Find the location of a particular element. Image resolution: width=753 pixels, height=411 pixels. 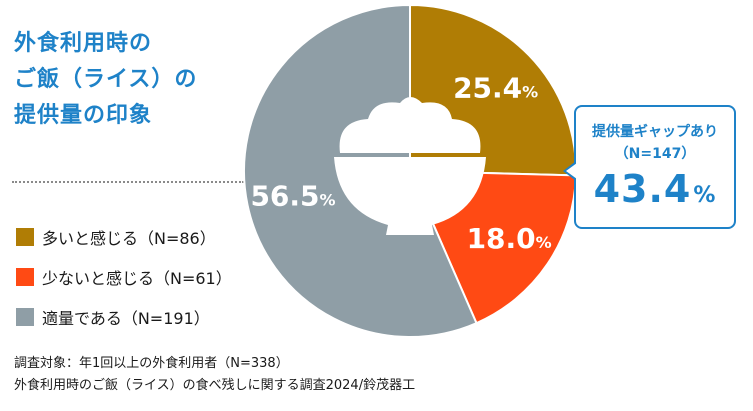

footnote-line-2: 外食利用時のご飯（ライス）の食べ残しに関する調査2024/鈴茂器工 is located at coordinates (215, 385).